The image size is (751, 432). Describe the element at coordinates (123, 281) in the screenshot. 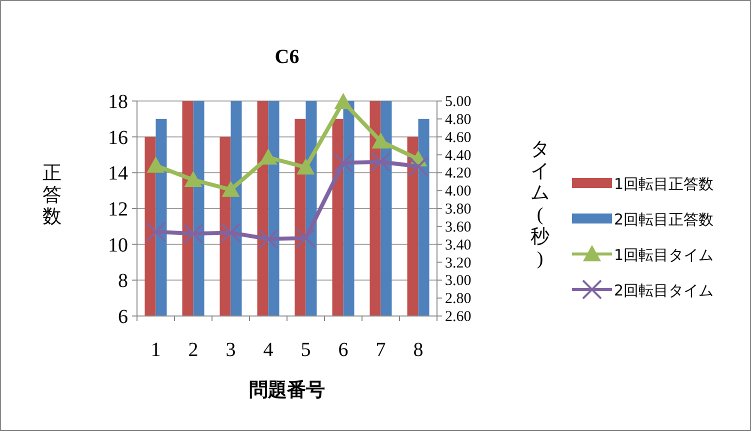

I see `y-tick-label: 8` at that location.